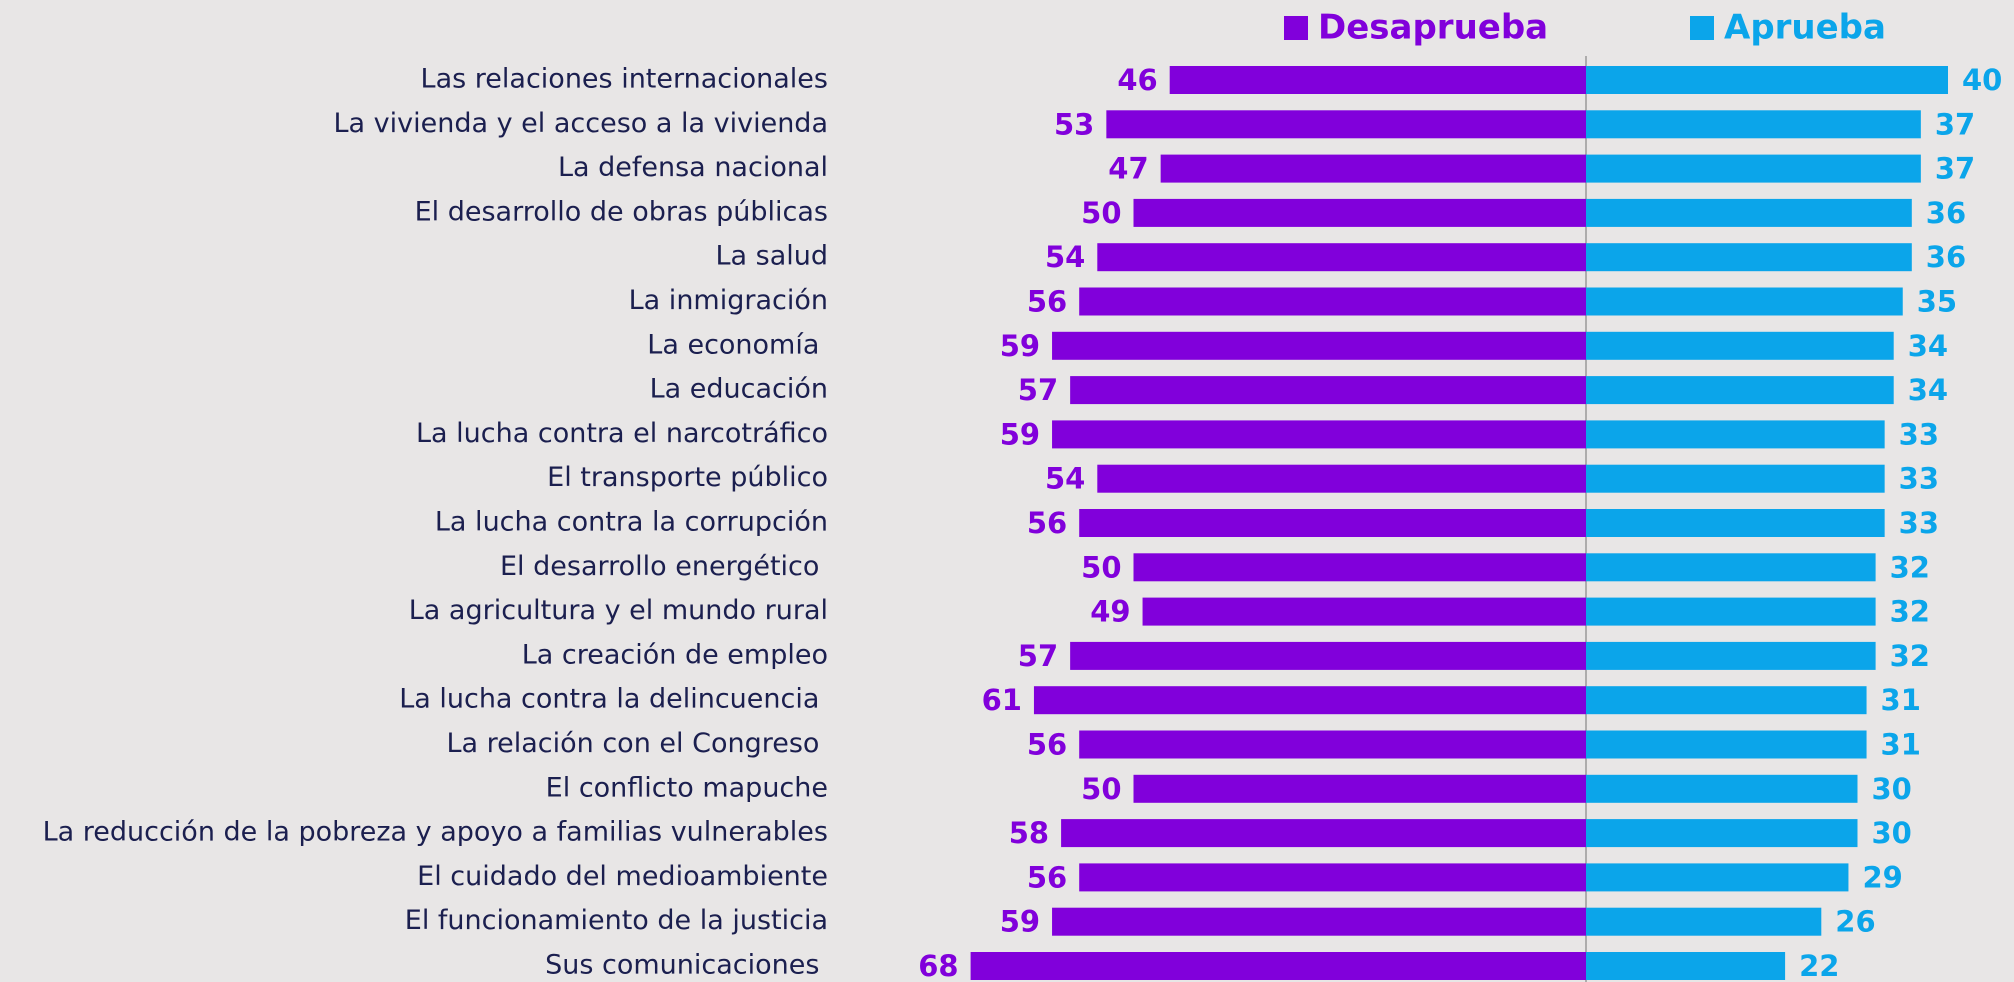 This screenshot has width=2014, height=982. Describe the element at coordinates (728, 300) in the screenshot. I see `category-label: La inmigración` at that location.